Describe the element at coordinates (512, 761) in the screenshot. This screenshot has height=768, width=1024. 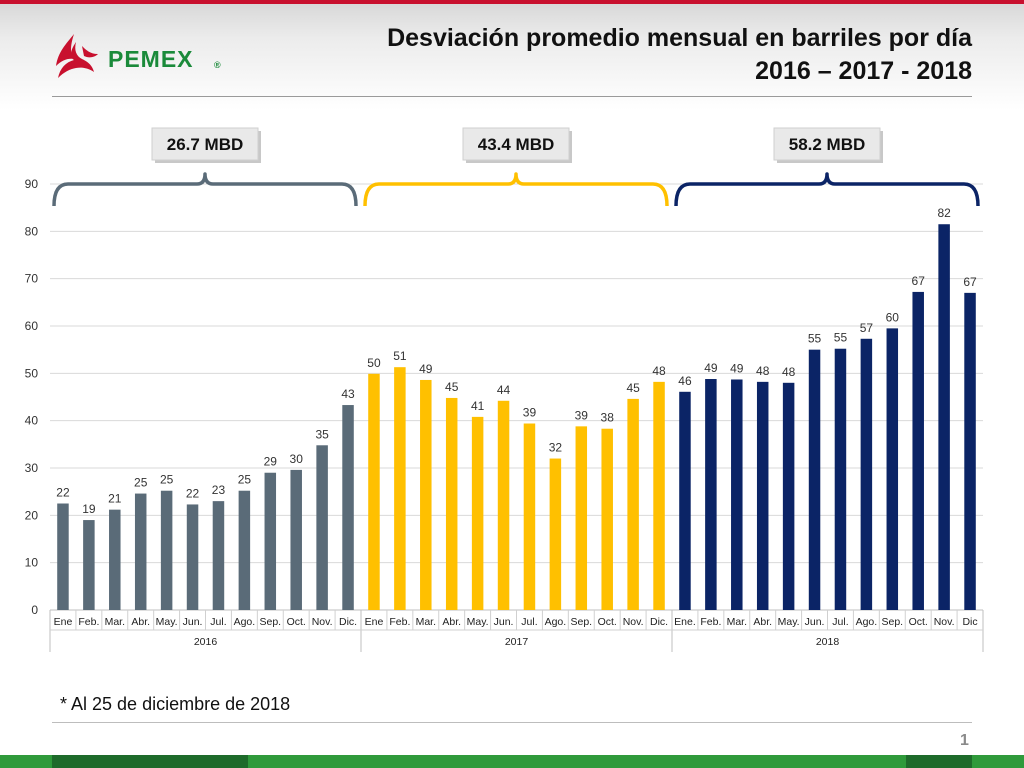
I see `footer-band` at that location.